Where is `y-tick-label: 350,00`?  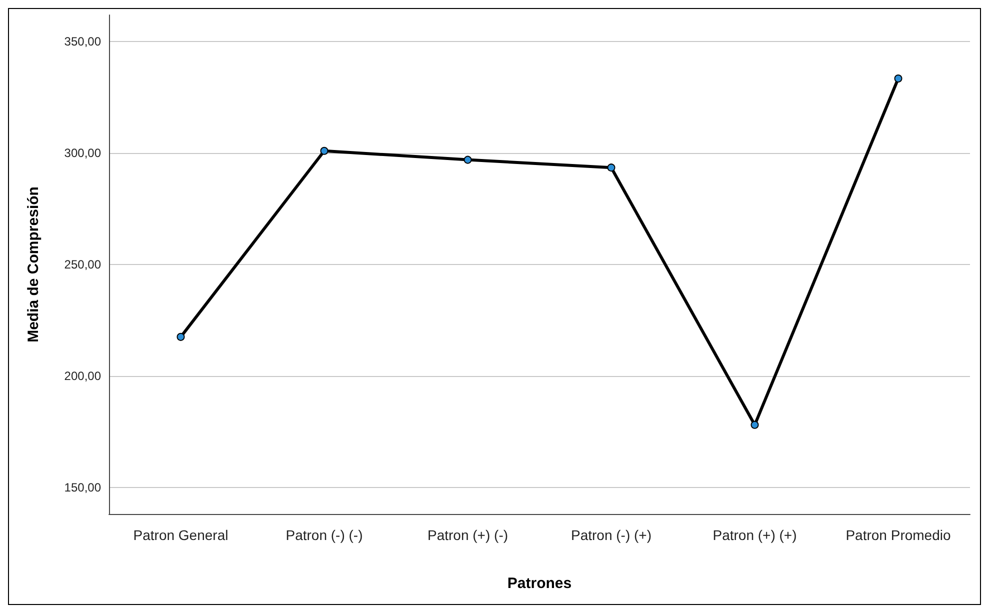 y-tick-label: 350,00 is located at coordinates (83, 41).